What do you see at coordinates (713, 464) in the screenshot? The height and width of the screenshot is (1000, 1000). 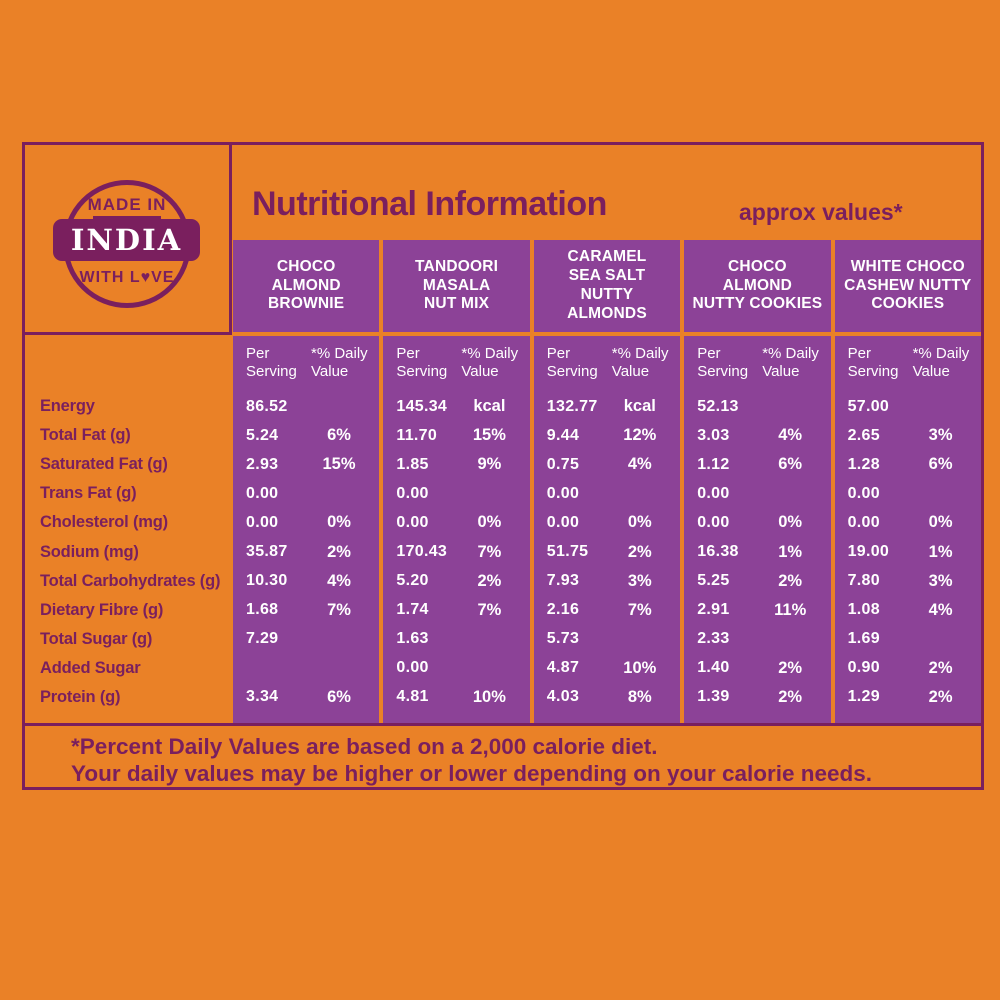 I see `per-serving-value: 1.12` at bounding box center [713, 464].